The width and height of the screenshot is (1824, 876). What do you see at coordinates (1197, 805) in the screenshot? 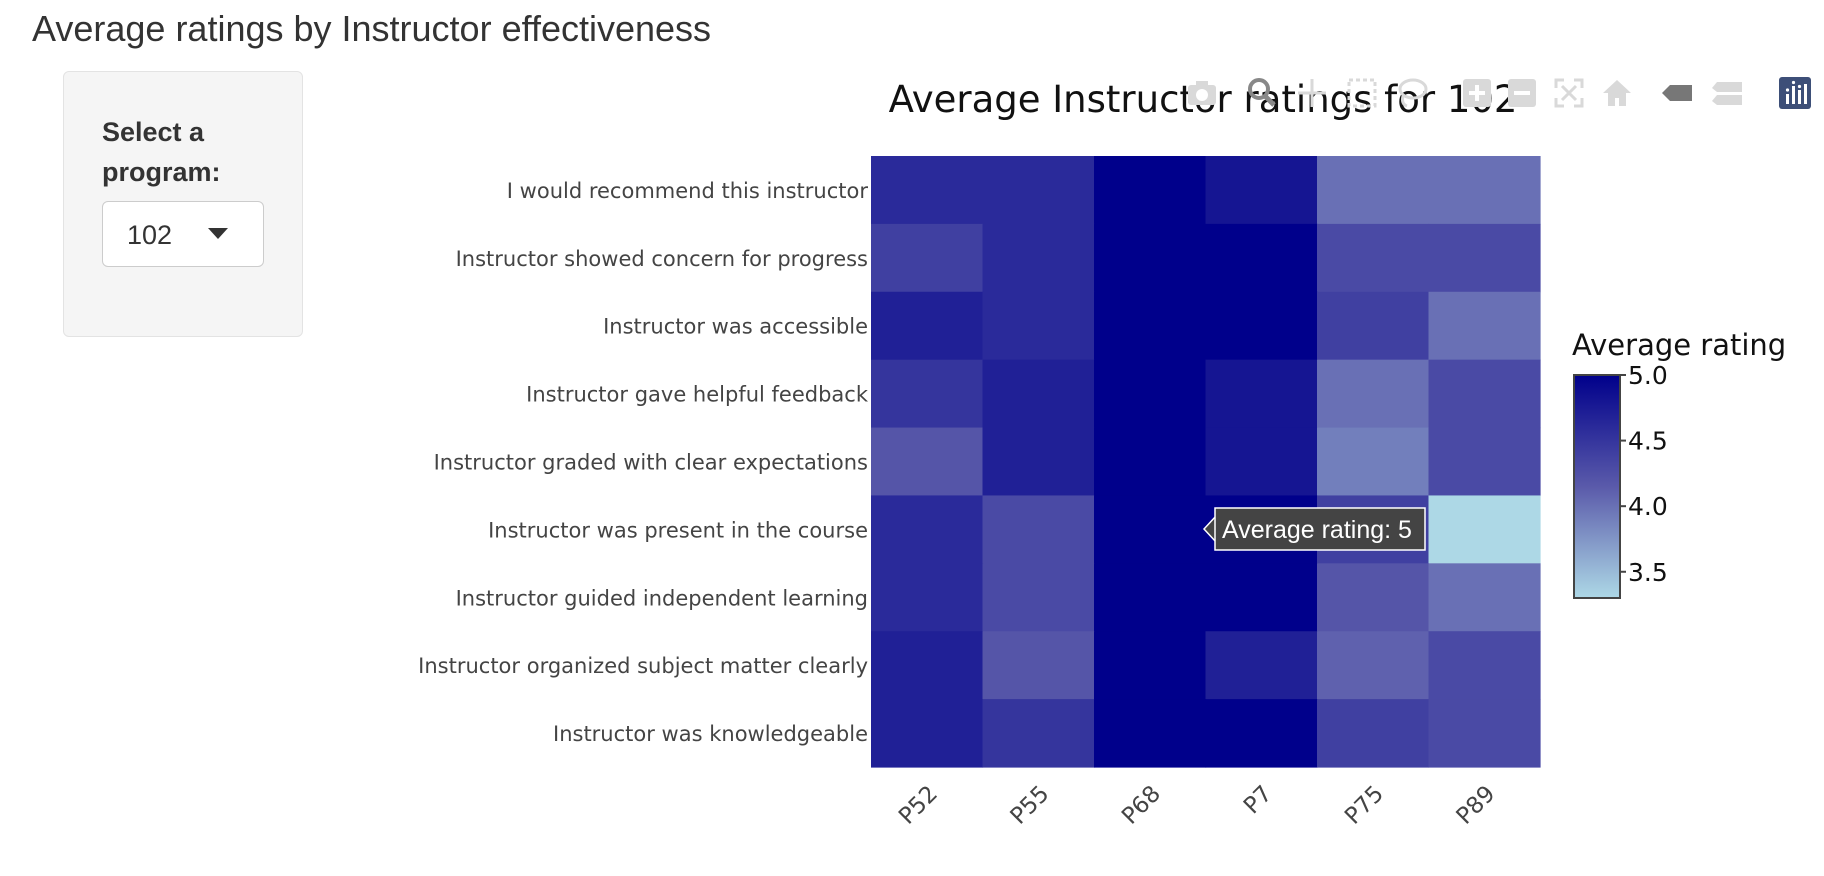
I see `x-axis-labels: P52 P55 P68 P7 P75 P89` at bounding box center [1197, 805].